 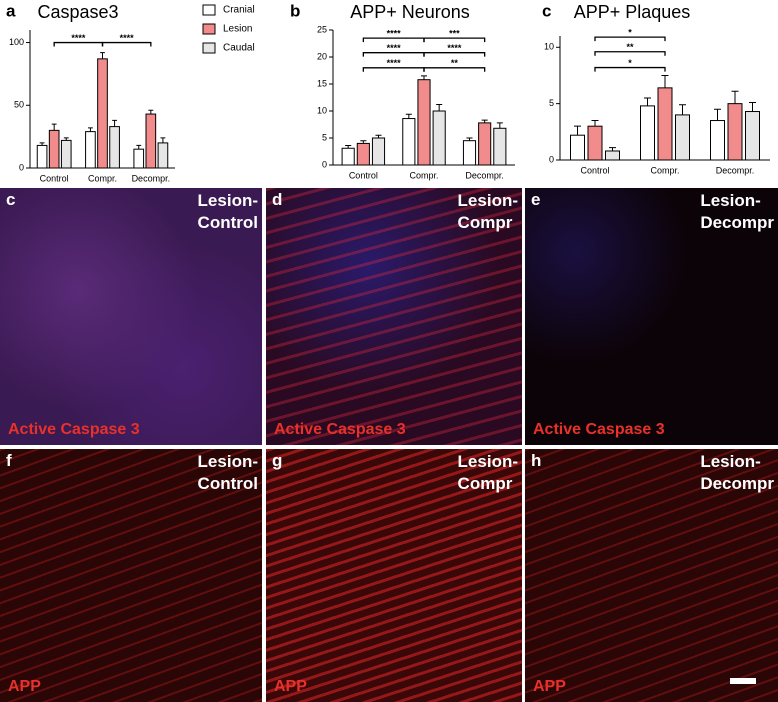 What do you see at coordinates (131, 575) in the screenshot?
I see `micrograph: f Lesion- Control APP` at bounding box center [131, 575].